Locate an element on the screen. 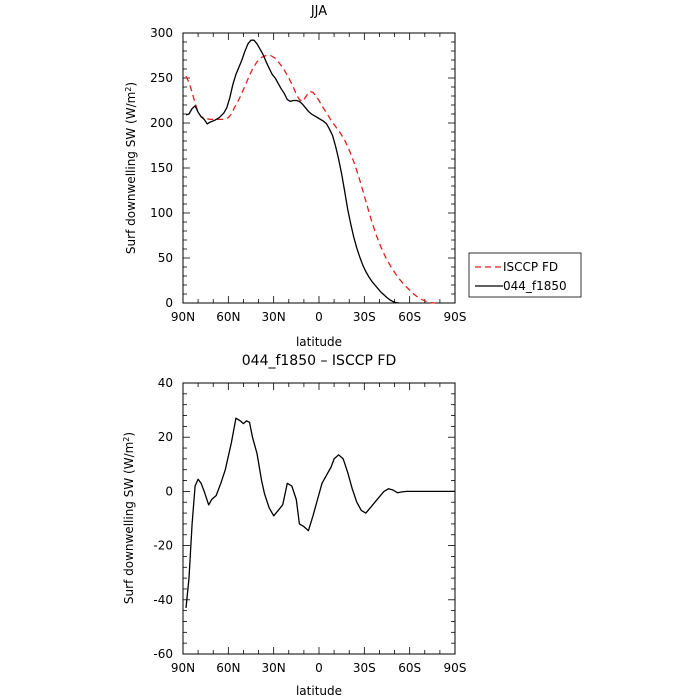 This screenshot has height=700, width=700. chart-title-top: JJA is located at coordinates (318, 11).